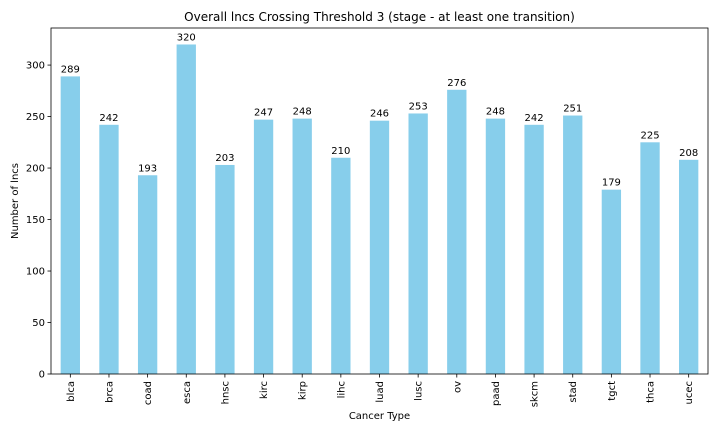 The width and height of the screenshot is (720, 432). What do you see at coordinates (35, 66) in the screenshot?
I see `y-tick-label-300: 300` at bounding box center [35, 66].